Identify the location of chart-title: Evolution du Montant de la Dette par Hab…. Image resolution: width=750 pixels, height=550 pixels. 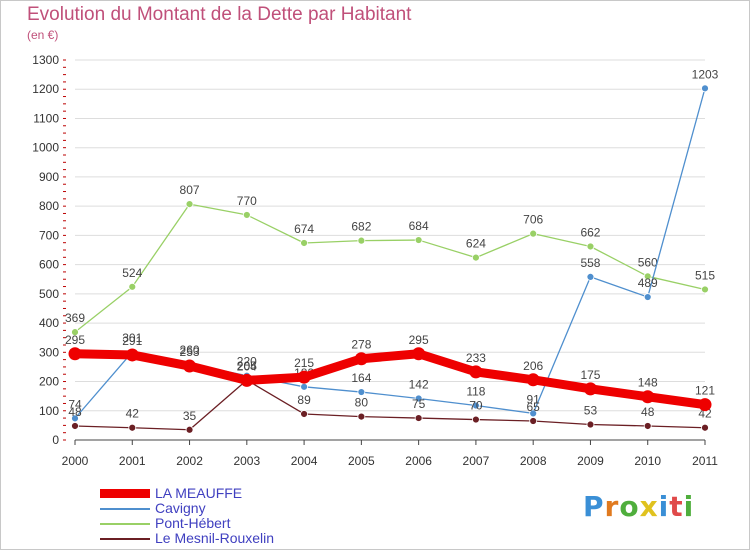
(219, 14).